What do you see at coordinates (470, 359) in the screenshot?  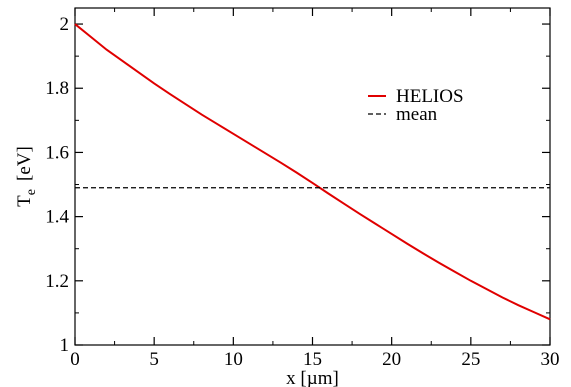 I see `x-tick-label: 25` at bounding box center [470, 359].